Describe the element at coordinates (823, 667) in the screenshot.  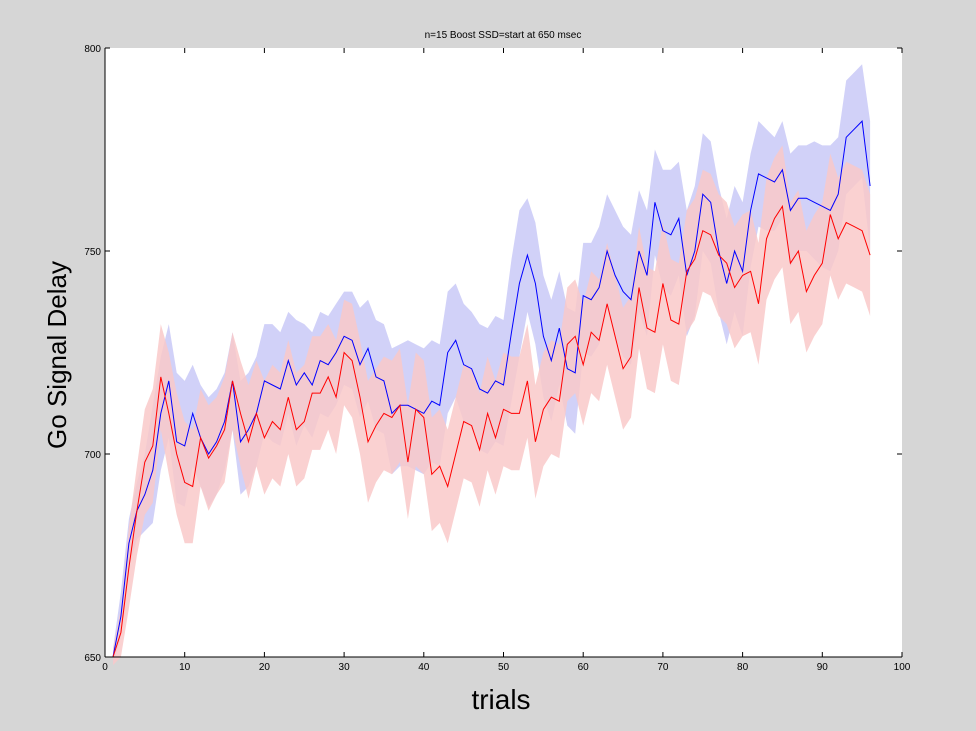
I see `x-tick-label: 90` at that location.